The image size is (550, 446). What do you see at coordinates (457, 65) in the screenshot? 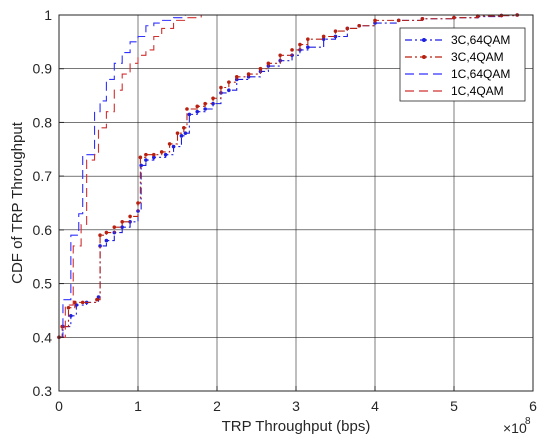
I see `legend-items: 3C,64QAM 3C,4QAM 1C,64QAM 1C,4QAM` at bounding box center [457, 65].